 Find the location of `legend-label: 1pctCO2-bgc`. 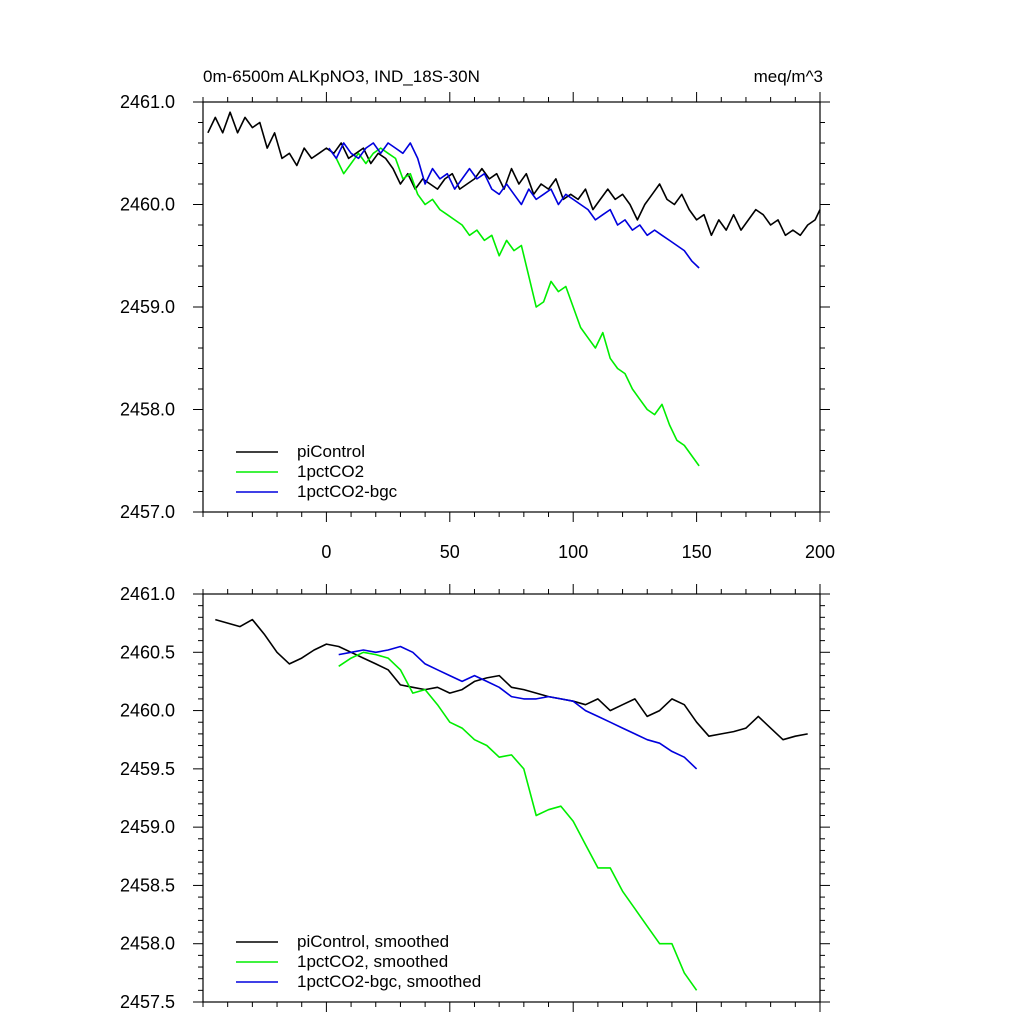

legend-label: 1pctCO2-bgc is located at coordinates (347, 491).